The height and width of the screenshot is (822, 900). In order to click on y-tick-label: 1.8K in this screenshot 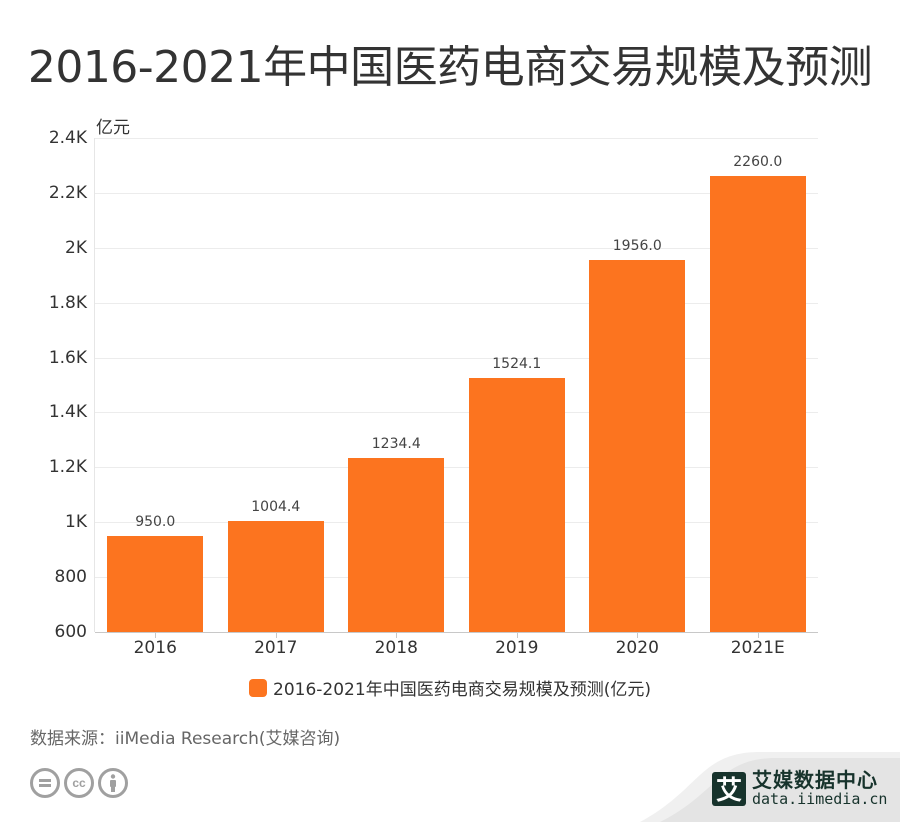, I will do `click(67, 302)`.